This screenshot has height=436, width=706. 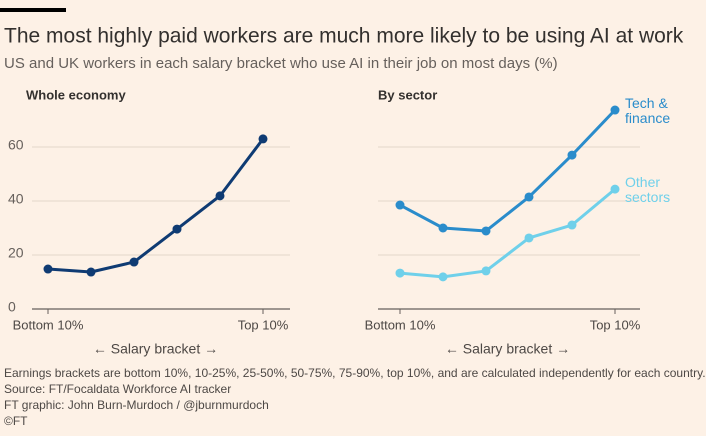 What do you see at coordinates (16, 421) in the screenshot?
I see `copyright: ©FT` at bounding box center [16, 421].